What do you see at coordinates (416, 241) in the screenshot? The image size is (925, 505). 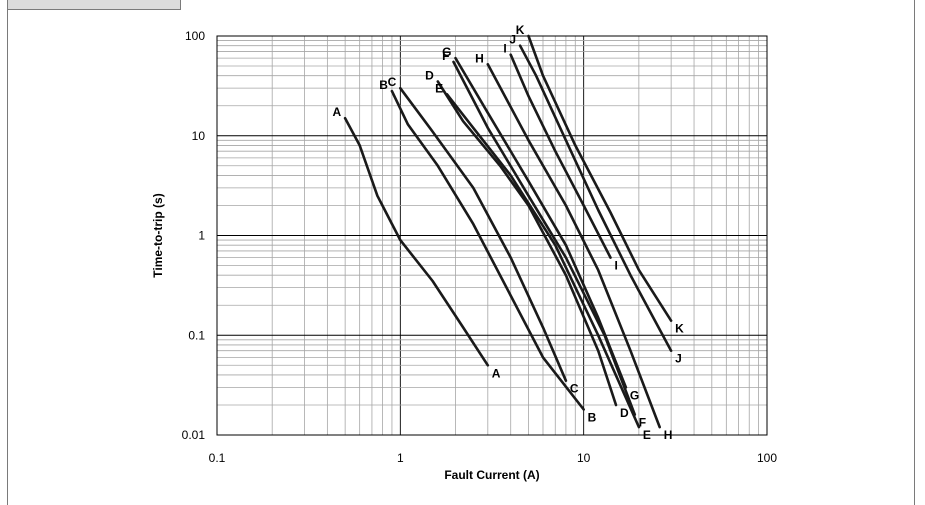 I see `curve-a` at bounding box center [416, 241].